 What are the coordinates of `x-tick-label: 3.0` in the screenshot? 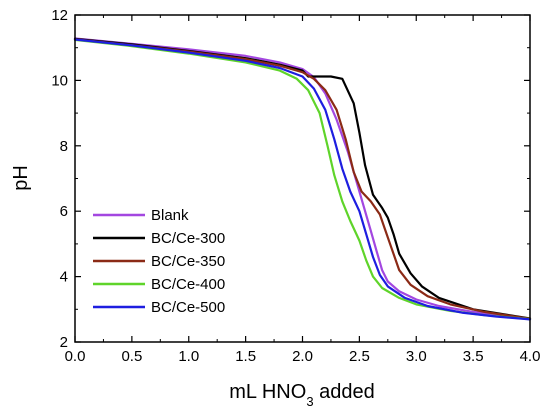 It's located at (416, 356).